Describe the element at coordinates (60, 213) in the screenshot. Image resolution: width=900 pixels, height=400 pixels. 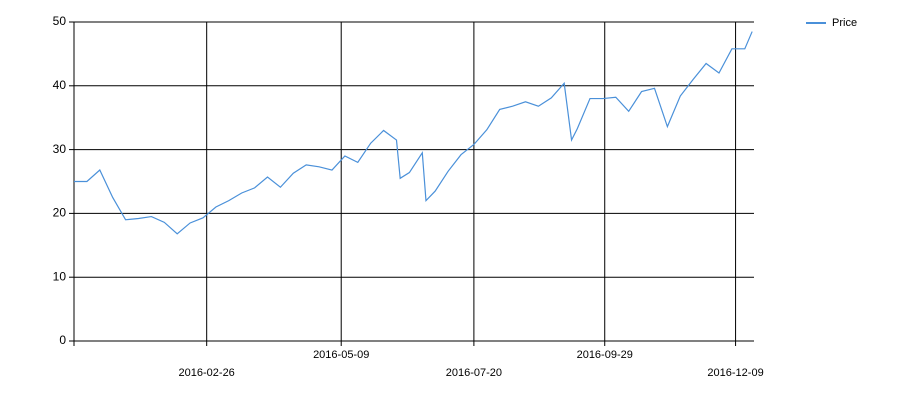
I see `y-tick-label: 20` at that location.